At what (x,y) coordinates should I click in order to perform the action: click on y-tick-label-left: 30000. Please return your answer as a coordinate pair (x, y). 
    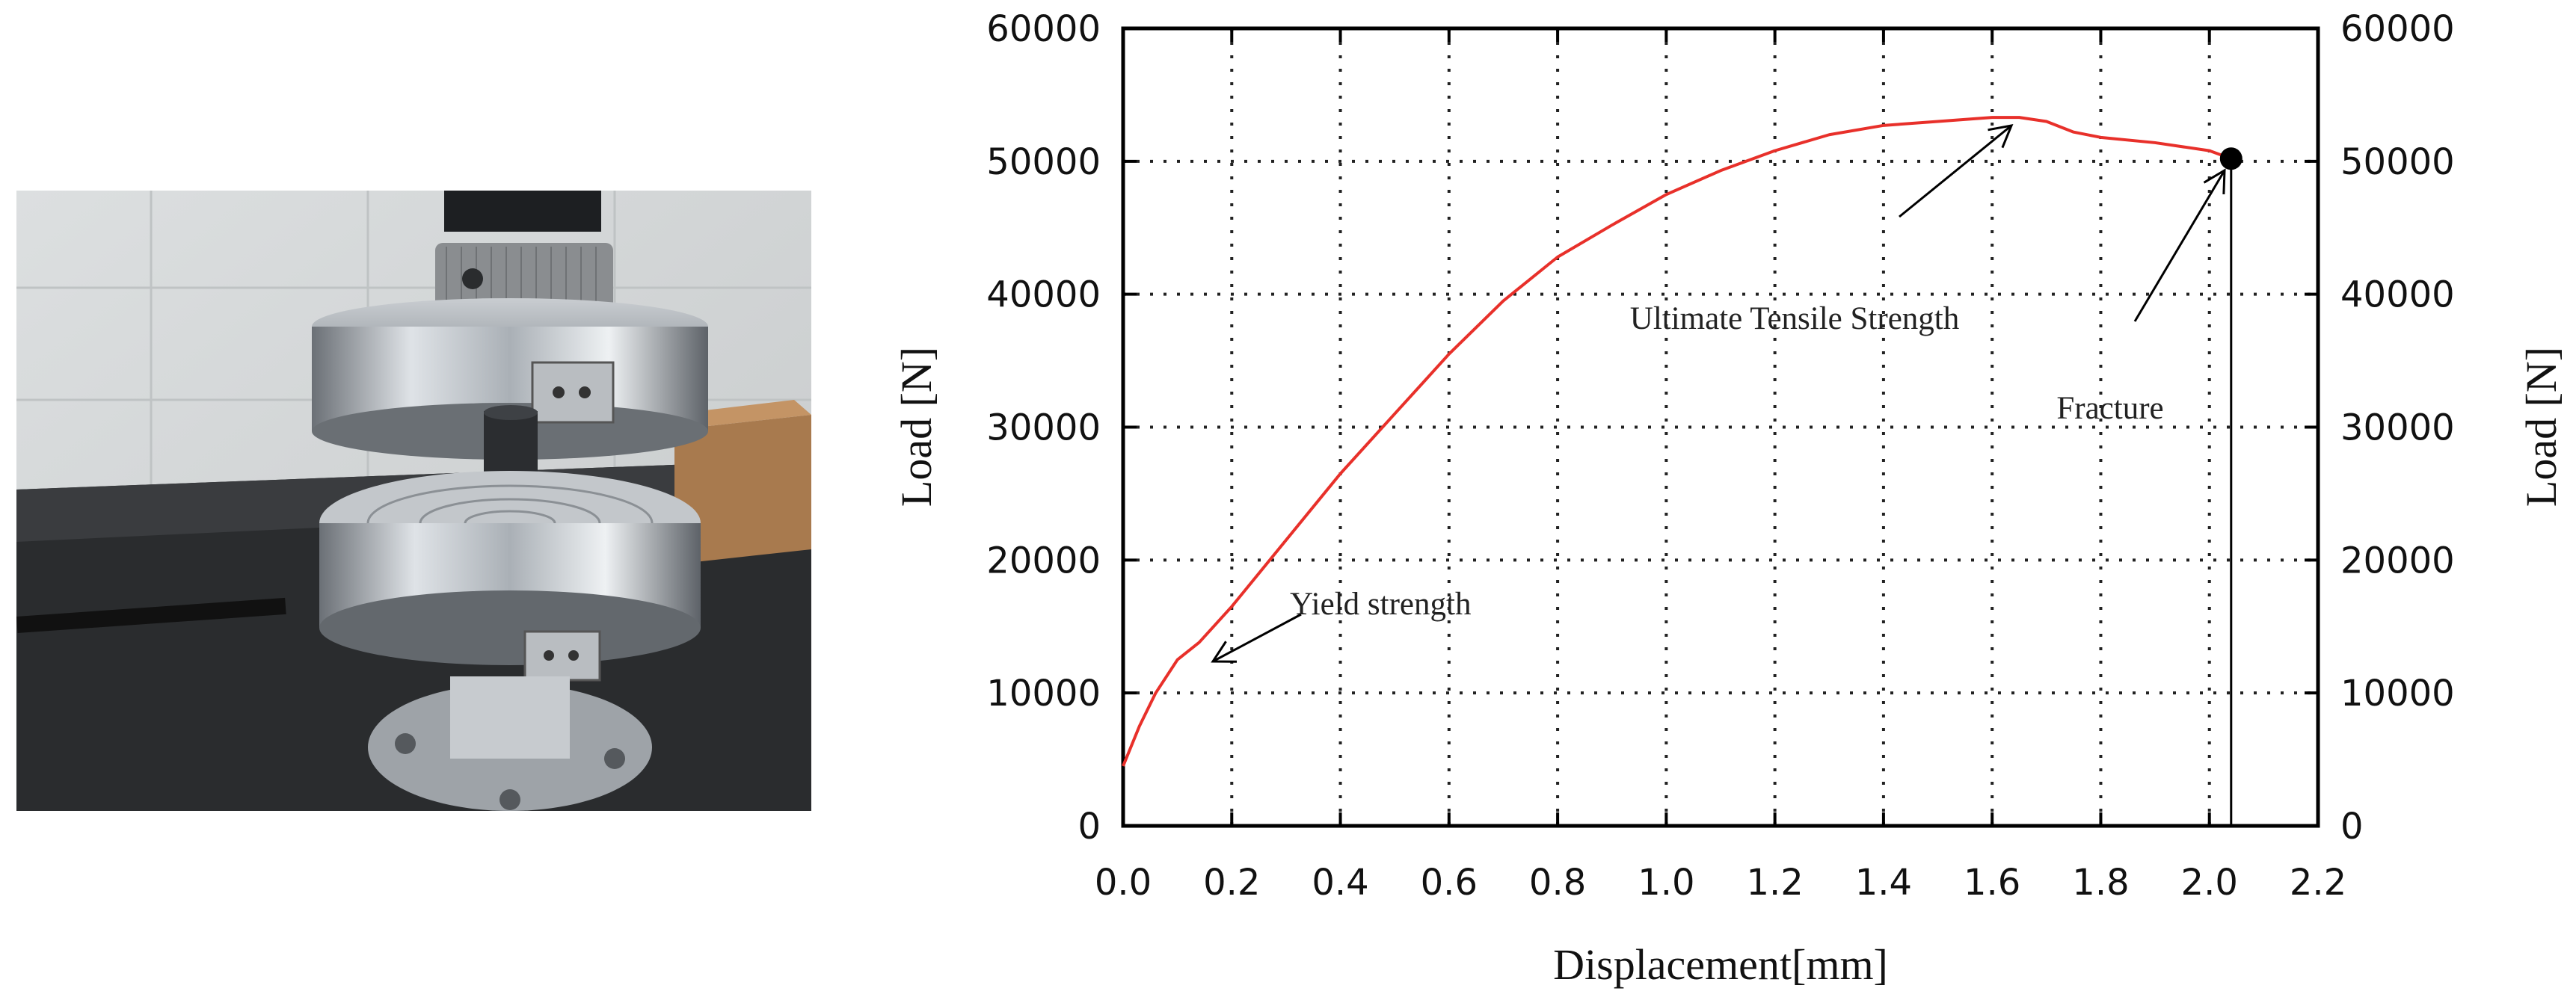
    Looking at the image, I should click on (1043, 428).